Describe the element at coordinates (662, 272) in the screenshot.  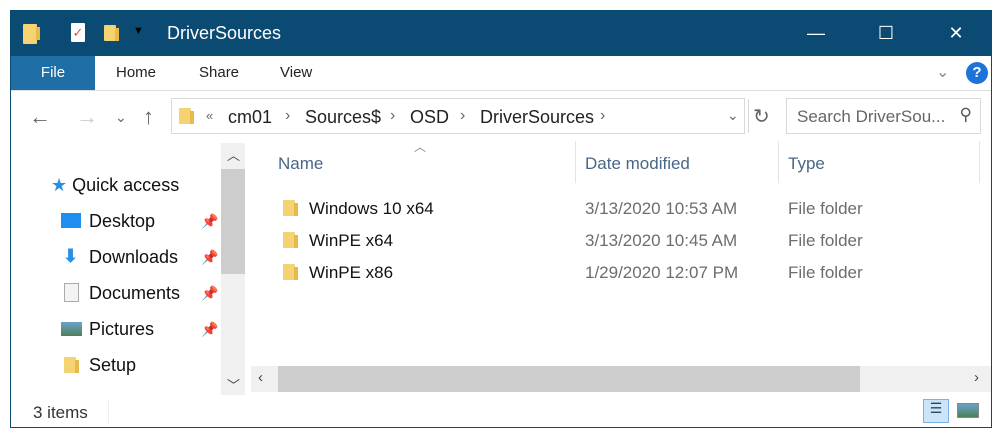
I see `file-date: 1/29/2020 12:07 PM` at that location.